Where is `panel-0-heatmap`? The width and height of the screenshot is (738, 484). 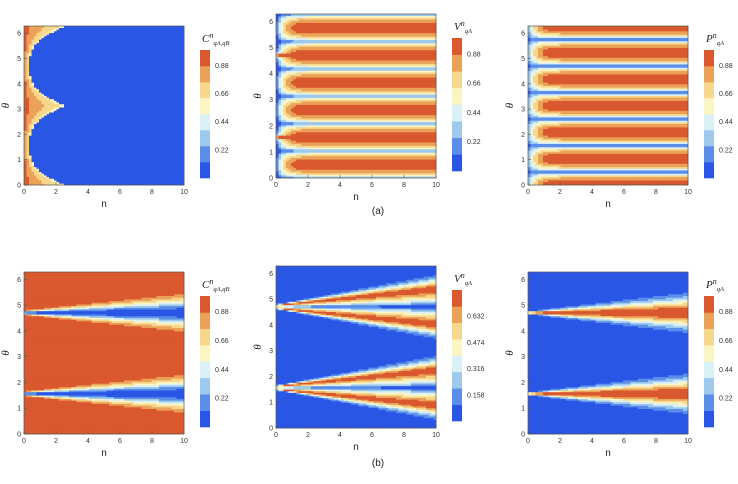
panel-0-heatmap is located at coordinates (104, 105).